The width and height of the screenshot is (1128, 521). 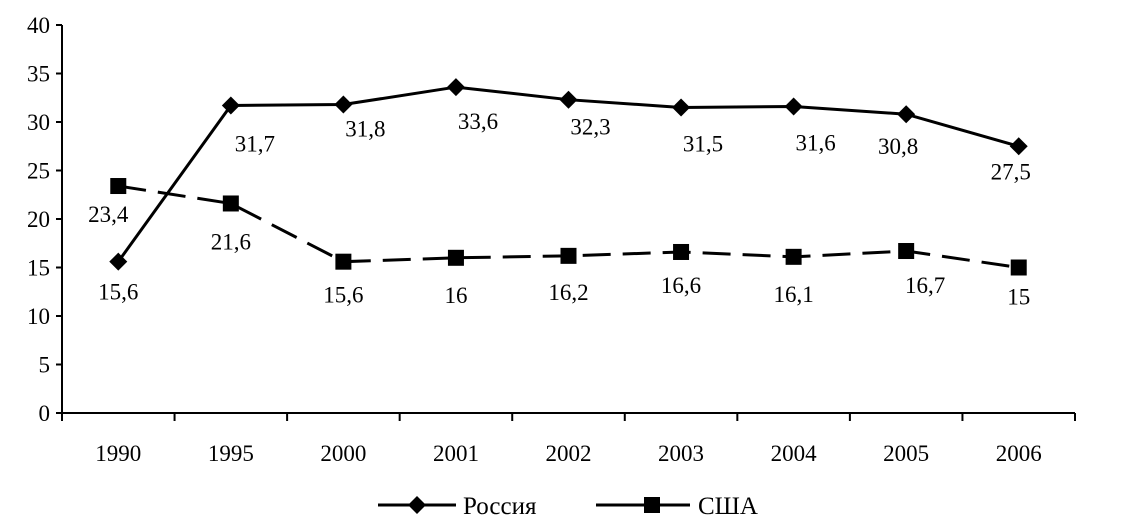 I want to click on usa-data-label: 21,6, so click(x=231, y=241).